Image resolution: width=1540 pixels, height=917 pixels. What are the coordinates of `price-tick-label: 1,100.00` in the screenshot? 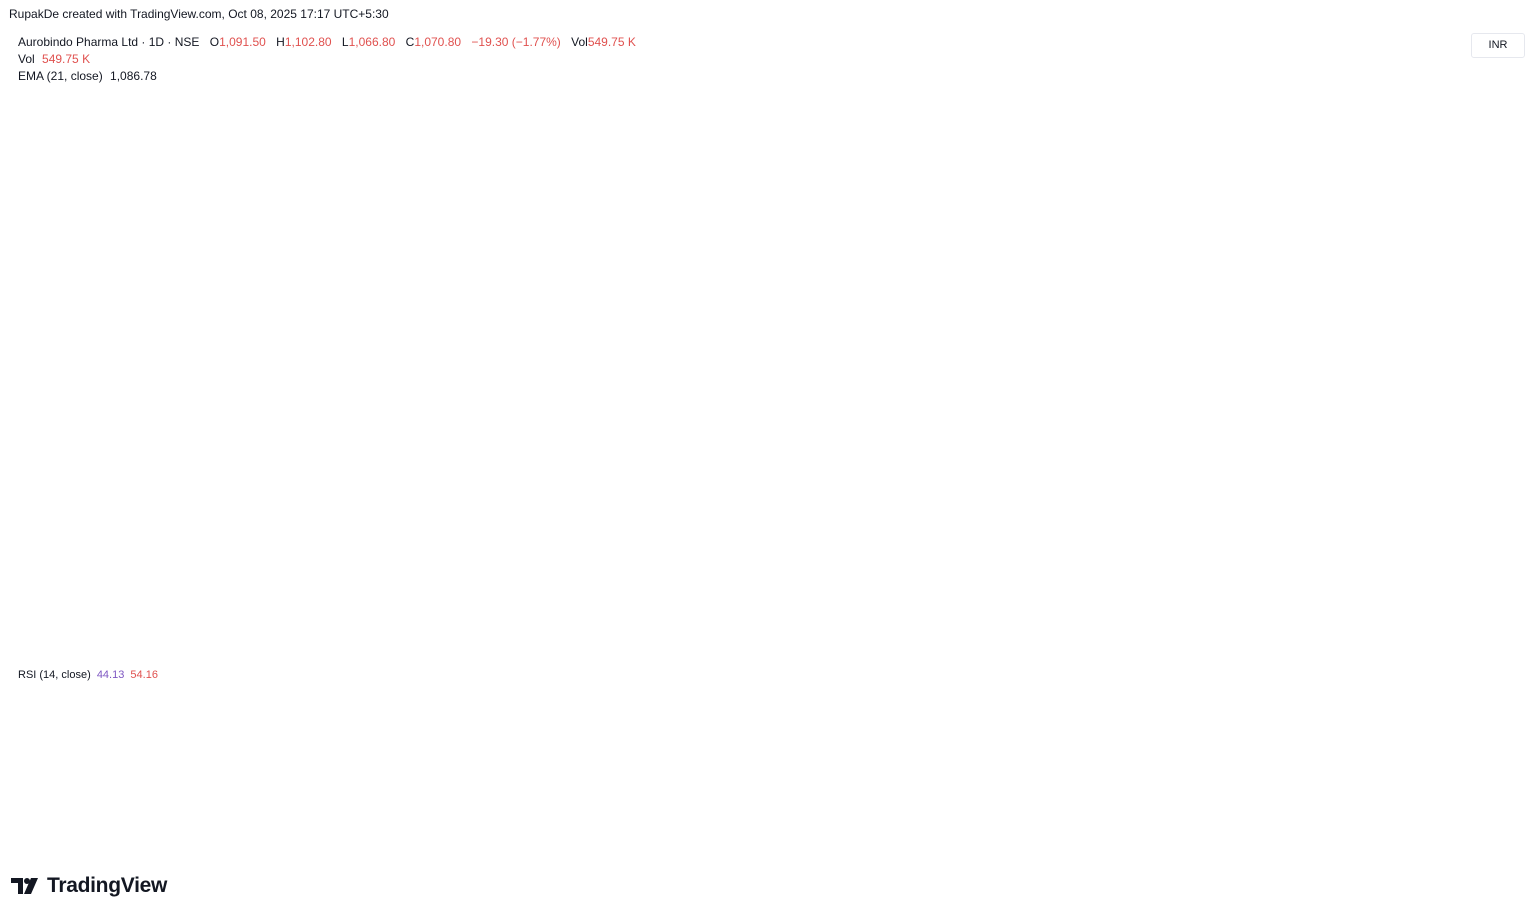 It's located at (1498, 424).